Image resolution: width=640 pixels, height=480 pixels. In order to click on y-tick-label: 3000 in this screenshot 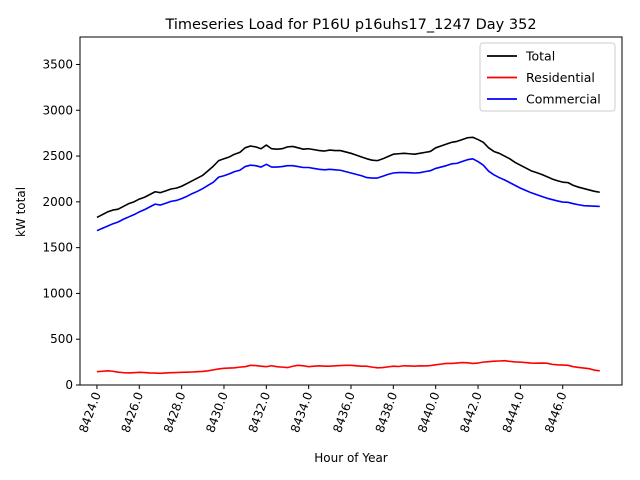, I will do `click(57, 110)`.